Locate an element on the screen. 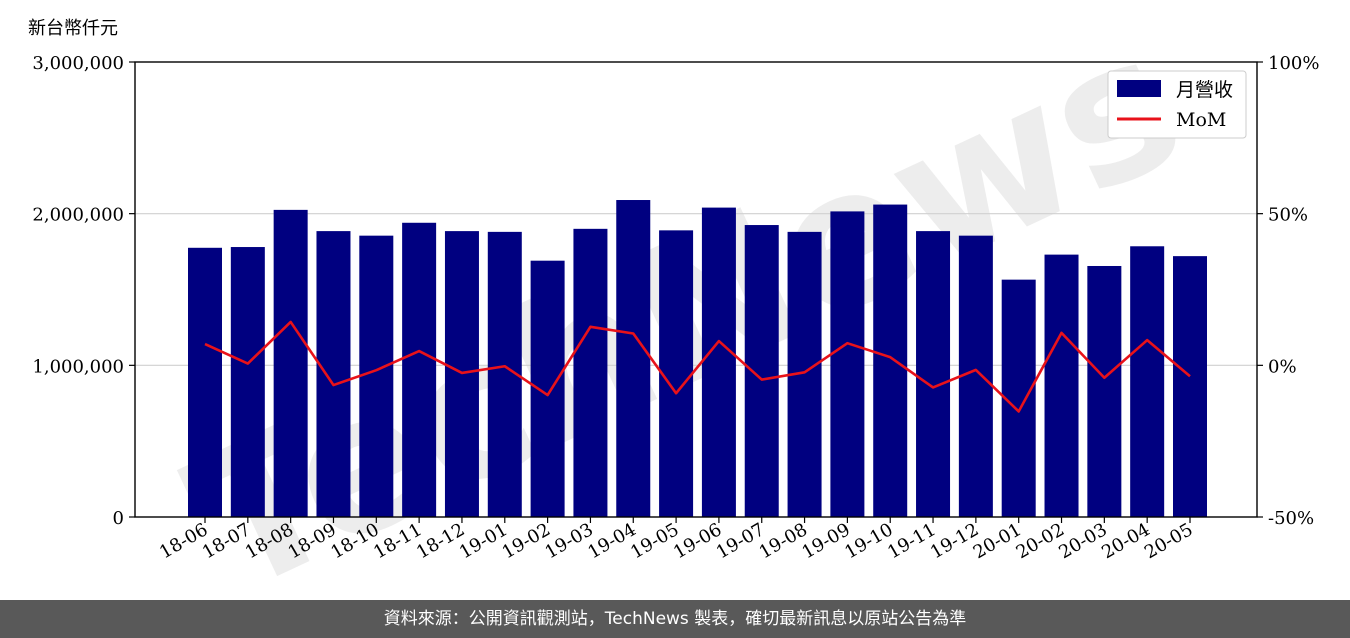  mom-line-group is located at coordinates (697, 366).